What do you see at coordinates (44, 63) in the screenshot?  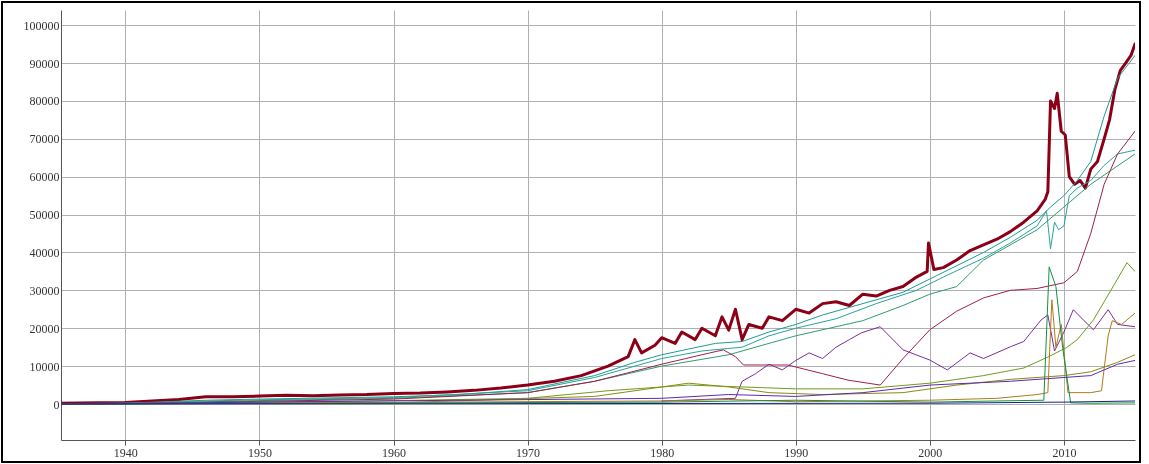 I see `y-tick-label: 90000` at bounding box center [44, 63].